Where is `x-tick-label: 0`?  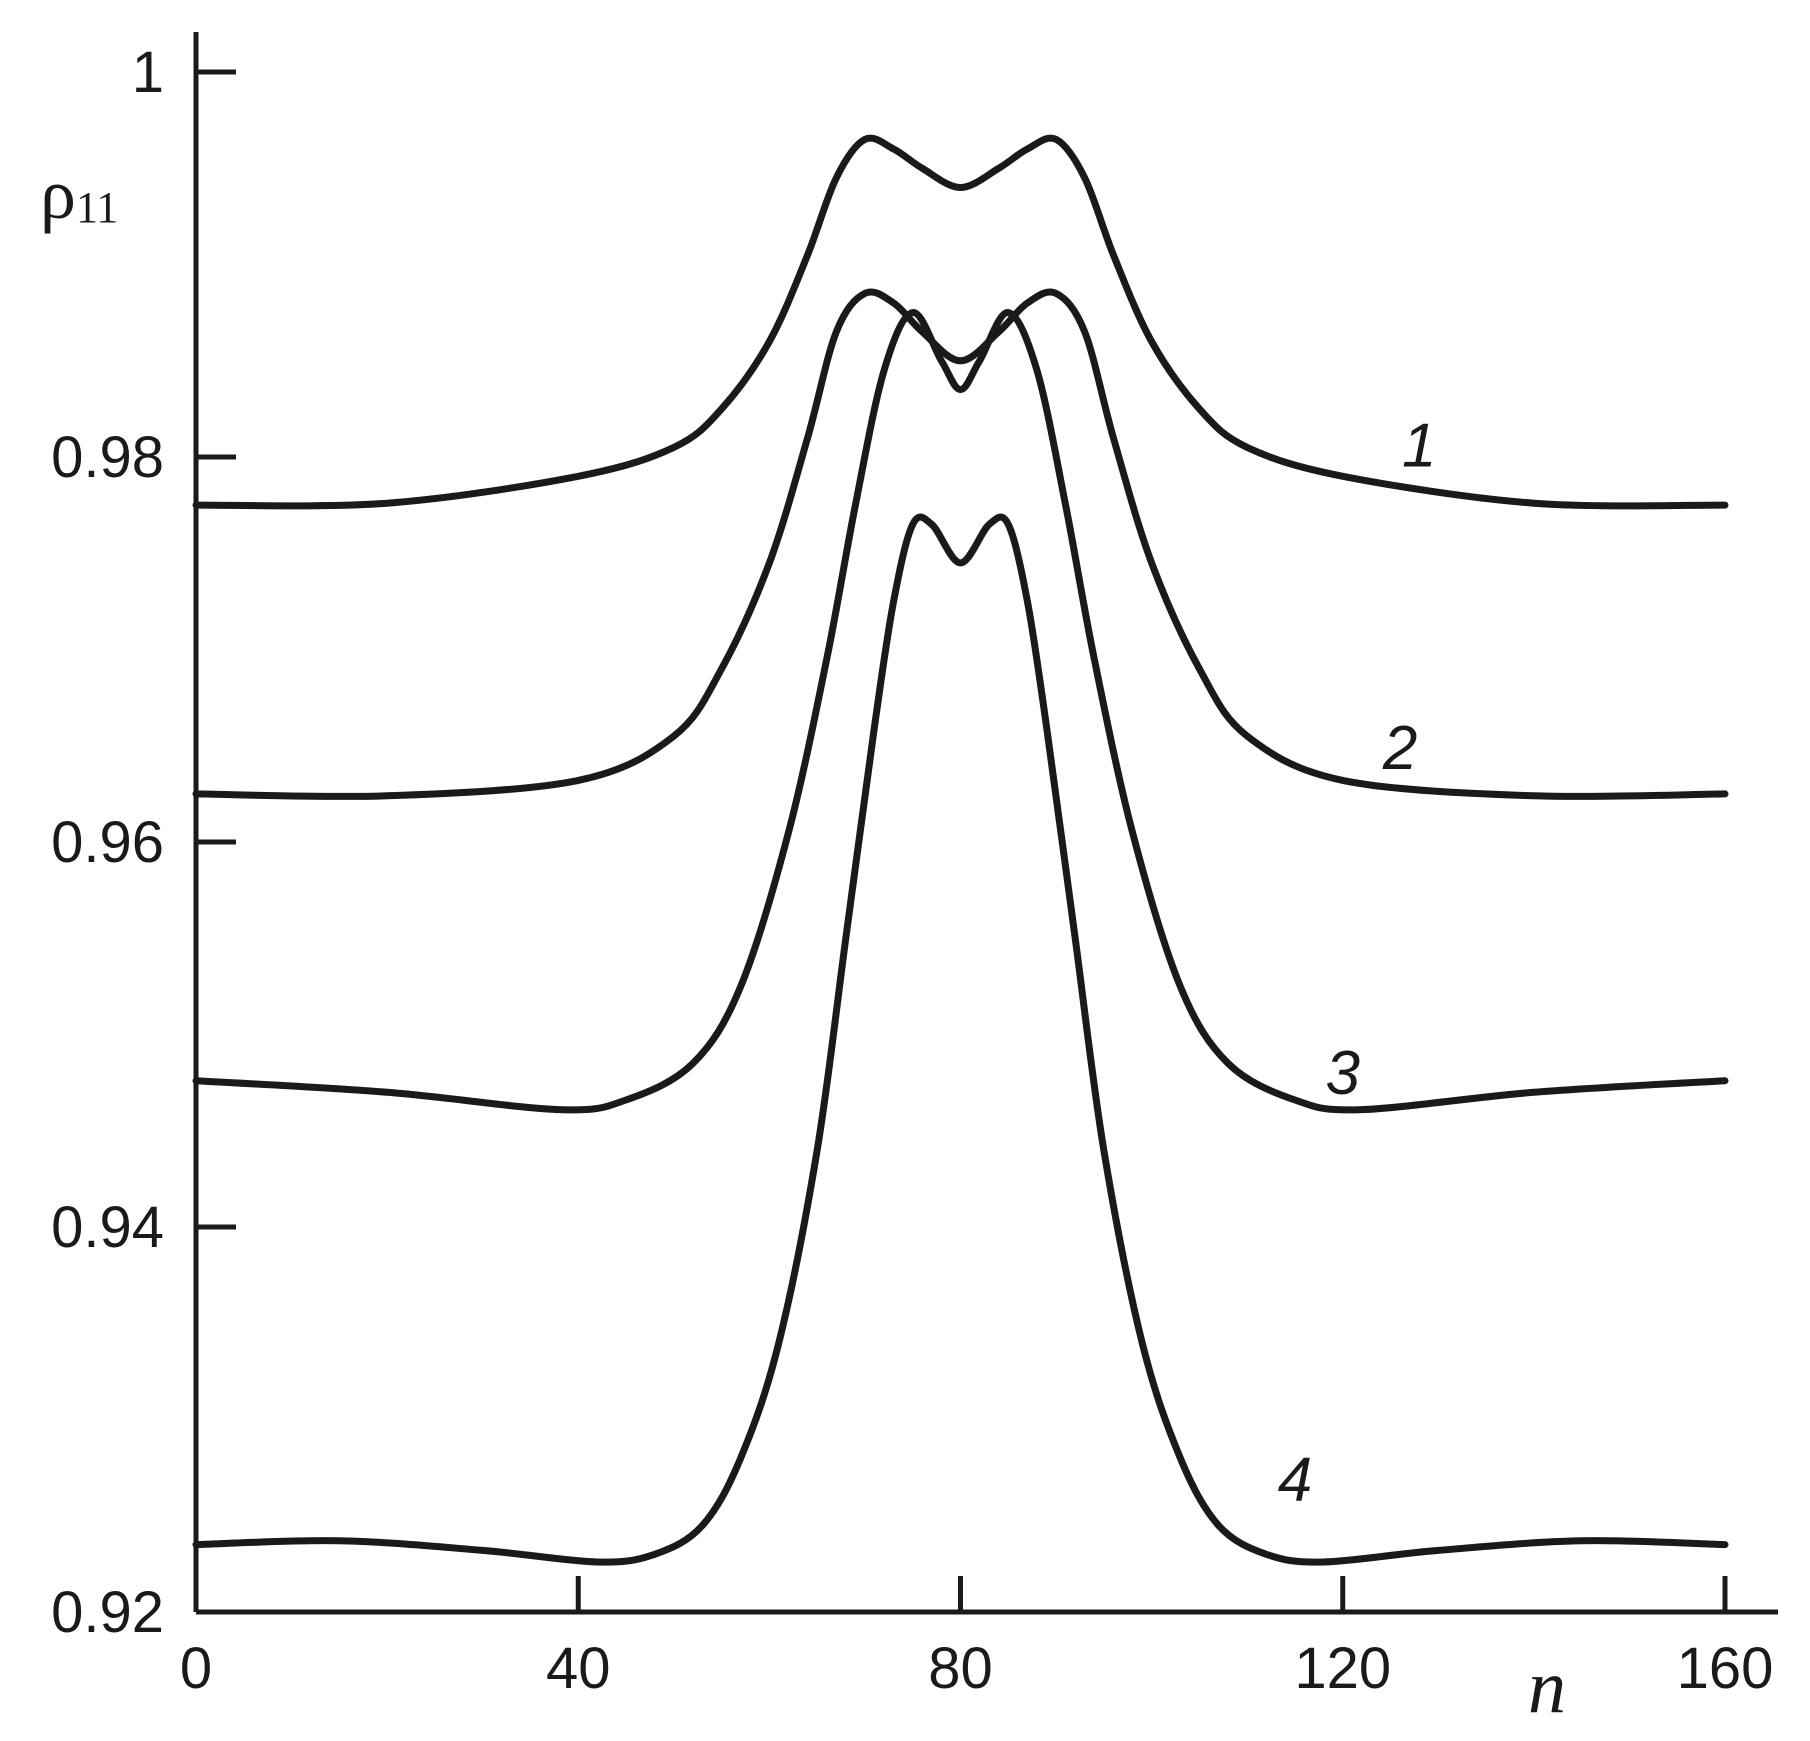 x-tick-label: 0 is located at coordinates (196, 1668).